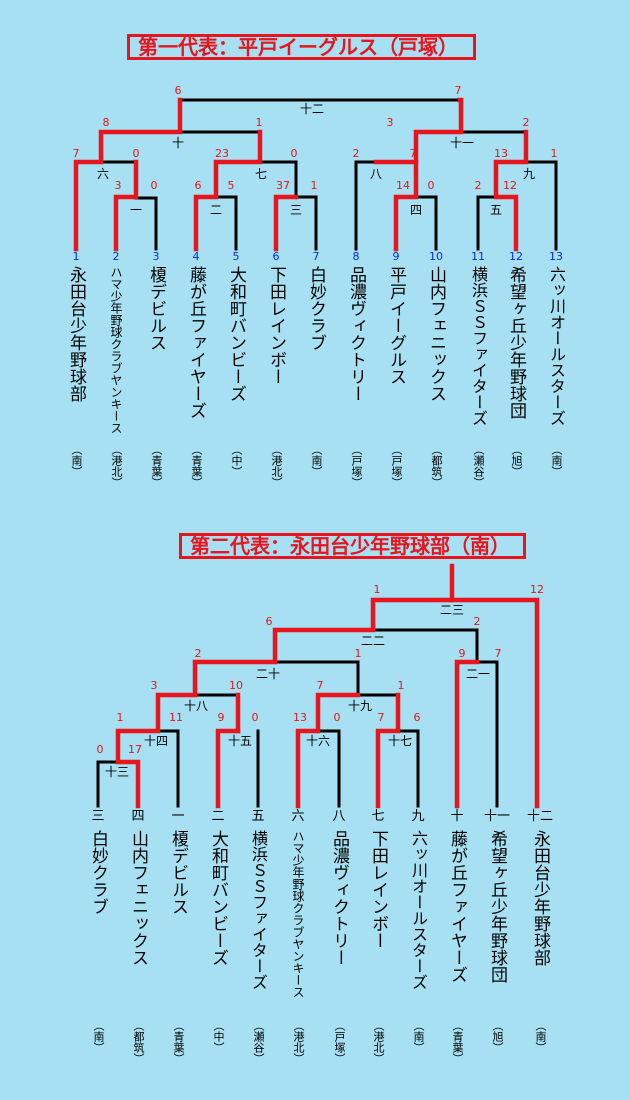 Image resolution: width=630 pixels, height=1100 pixels. I want to click on team-name: 山内フェニックス, so click(436, 334).